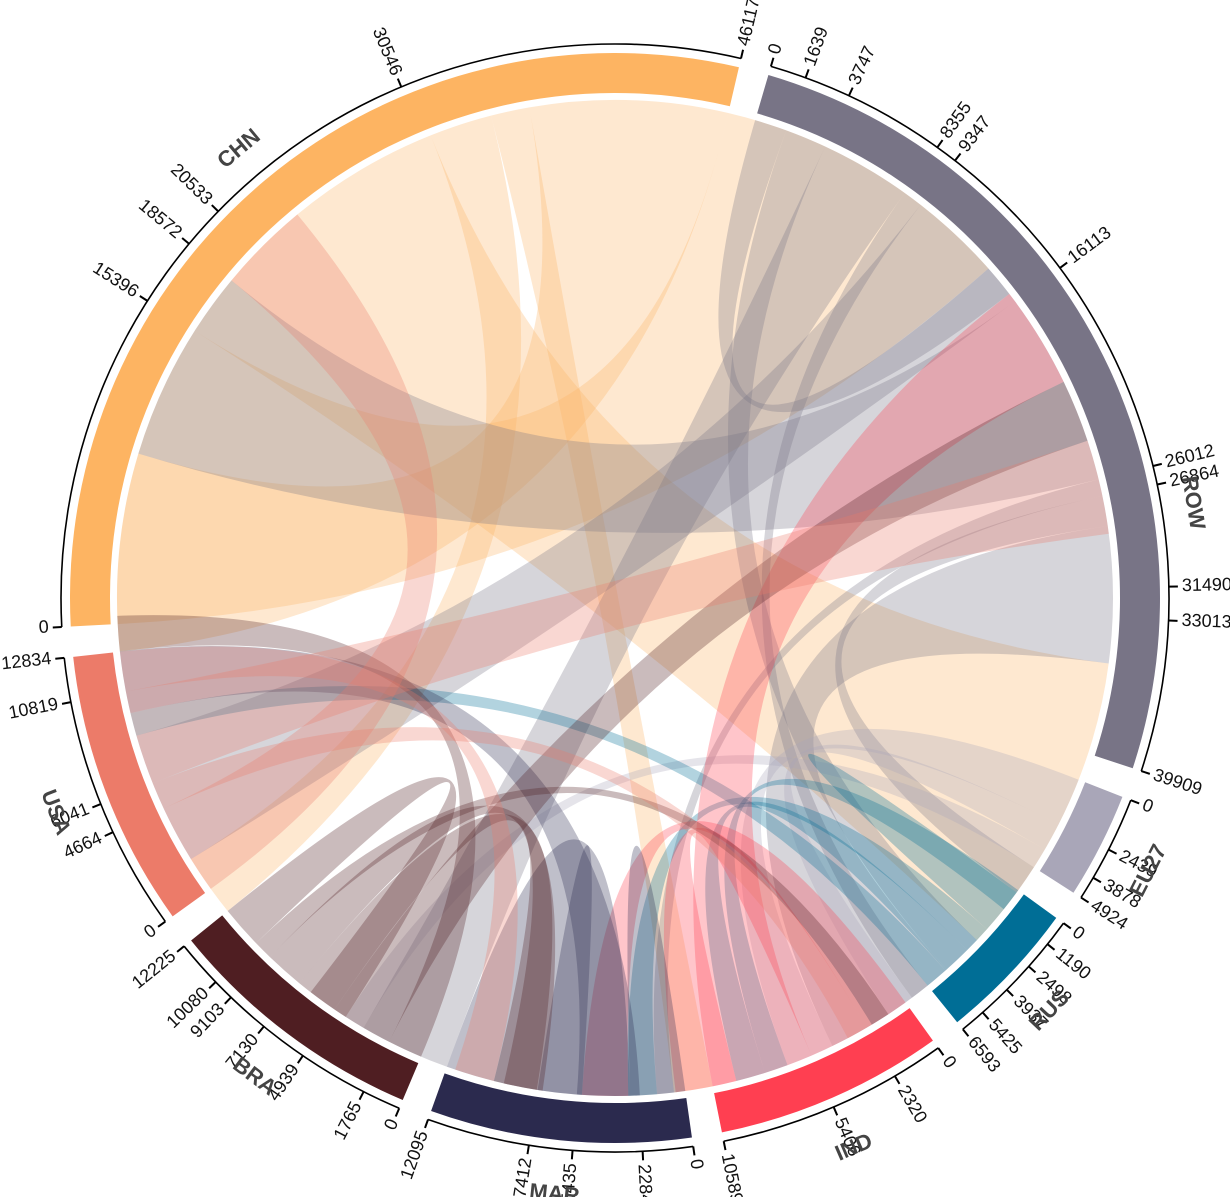  I want to click on flow-usa-to-row, so click(318, 864).